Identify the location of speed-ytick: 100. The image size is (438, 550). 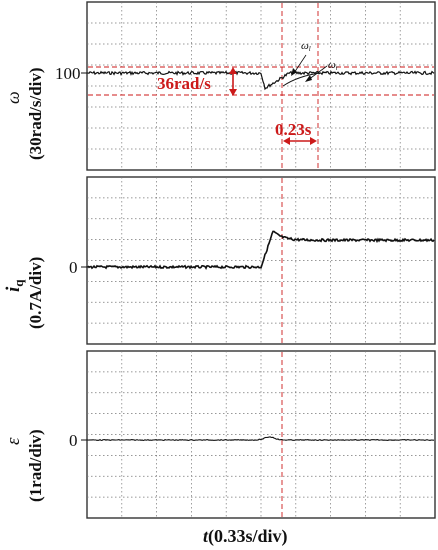
(68, 73).